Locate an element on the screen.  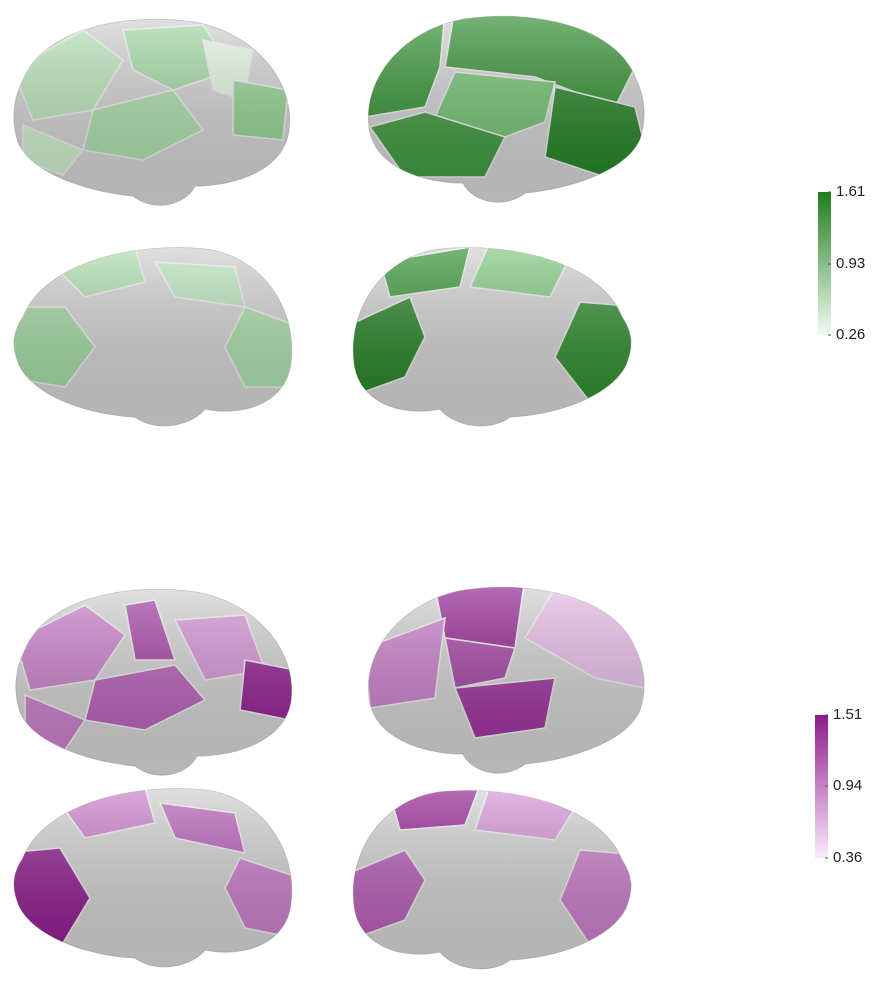
colorbars: 0.26 0.93 1.61 0.36 0.94 1.51 is located at coordinates (840, 524).